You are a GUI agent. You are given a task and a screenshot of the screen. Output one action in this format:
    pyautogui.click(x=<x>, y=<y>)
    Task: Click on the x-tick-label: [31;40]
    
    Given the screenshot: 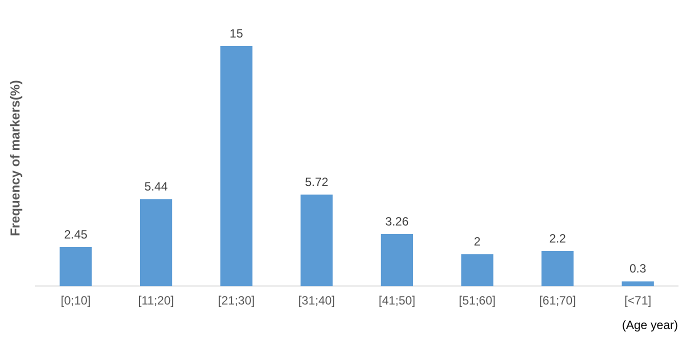 What is the action you would take?
    pyautogui.click(x=316, y=301)
    